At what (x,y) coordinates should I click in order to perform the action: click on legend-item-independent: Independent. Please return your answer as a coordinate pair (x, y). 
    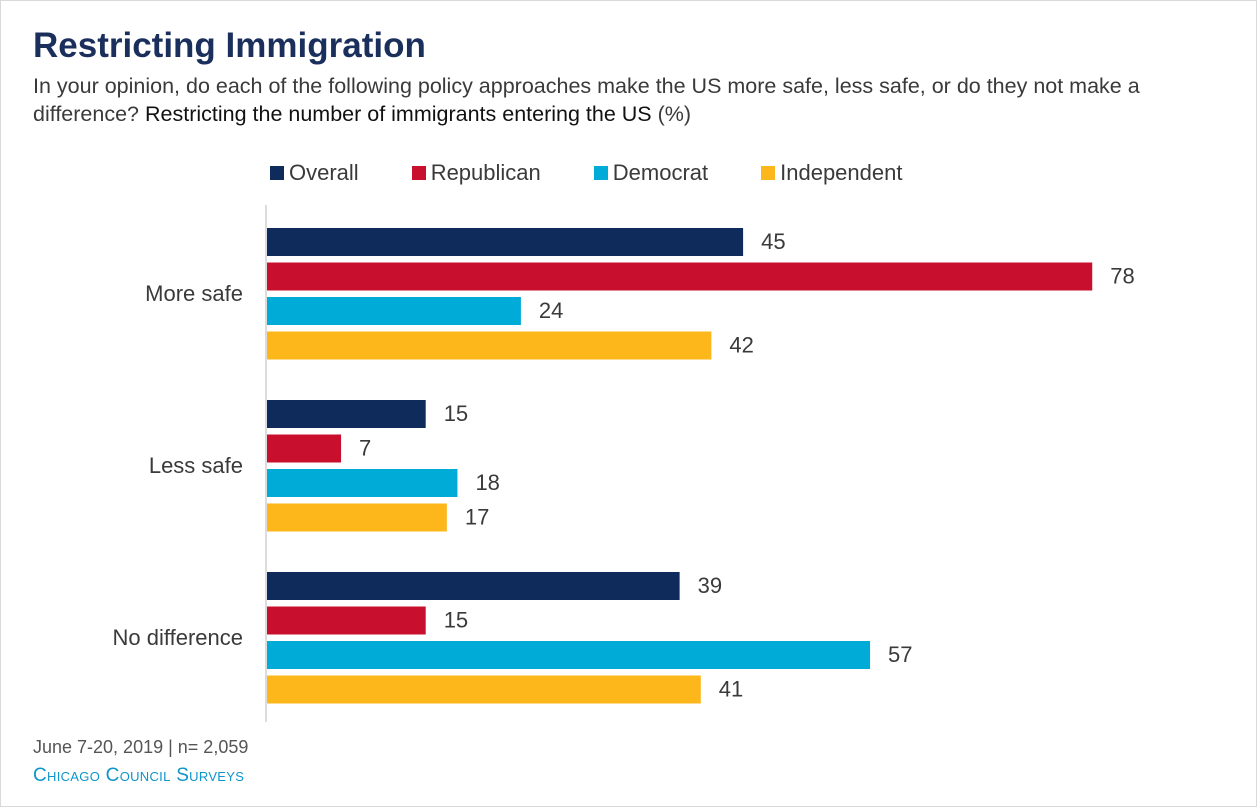
    Looking at the image, I should click on (831, 173).